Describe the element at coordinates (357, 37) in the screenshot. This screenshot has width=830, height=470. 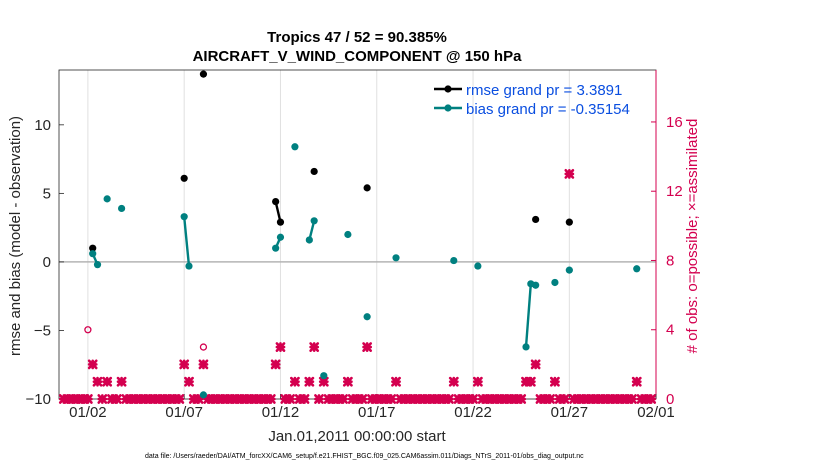
I see `chart-title: Tropics 47 / 52 = 90.385%` at that location.